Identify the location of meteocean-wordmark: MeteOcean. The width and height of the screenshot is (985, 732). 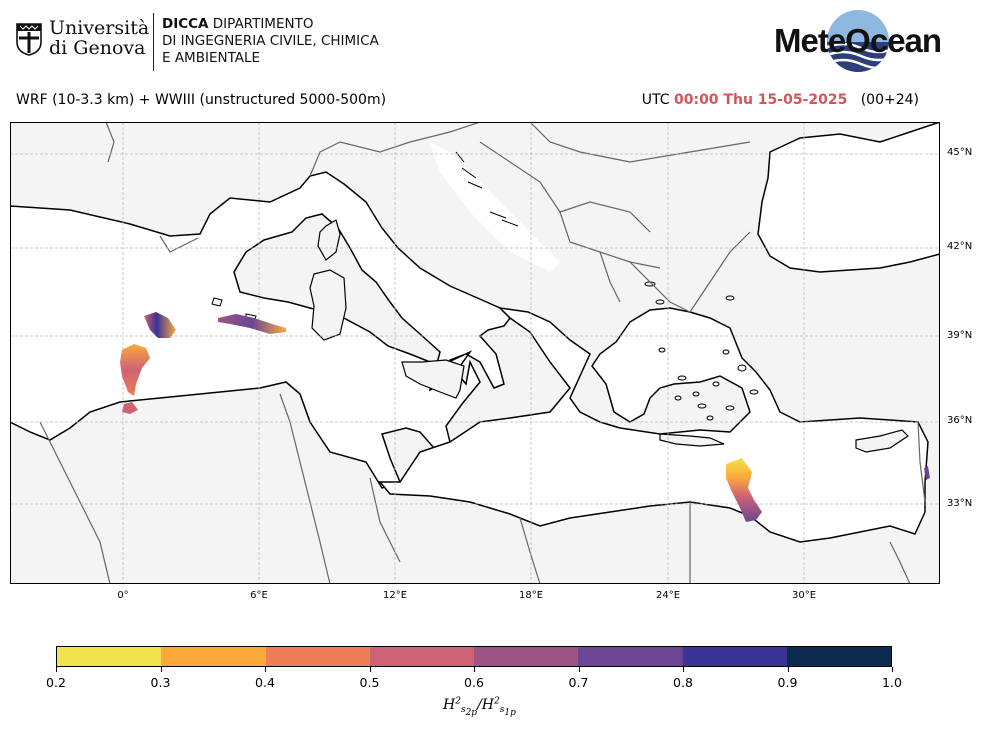
(858, 40).